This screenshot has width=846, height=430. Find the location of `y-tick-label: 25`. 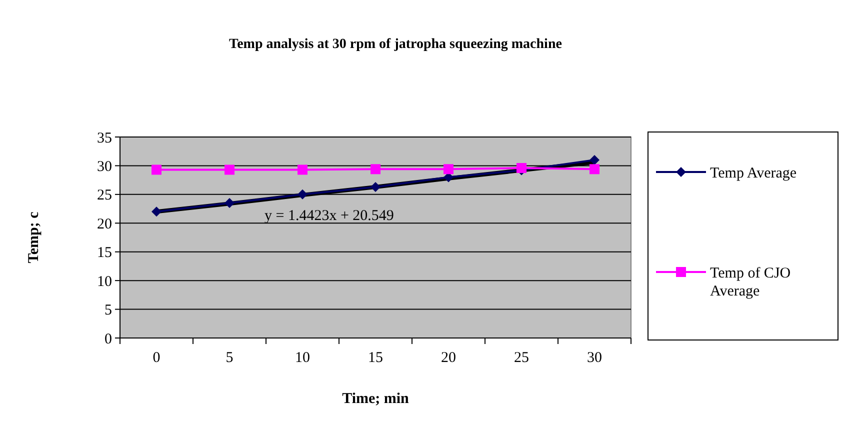

y-tick-label: 25 is located at coordinates (104, 196).